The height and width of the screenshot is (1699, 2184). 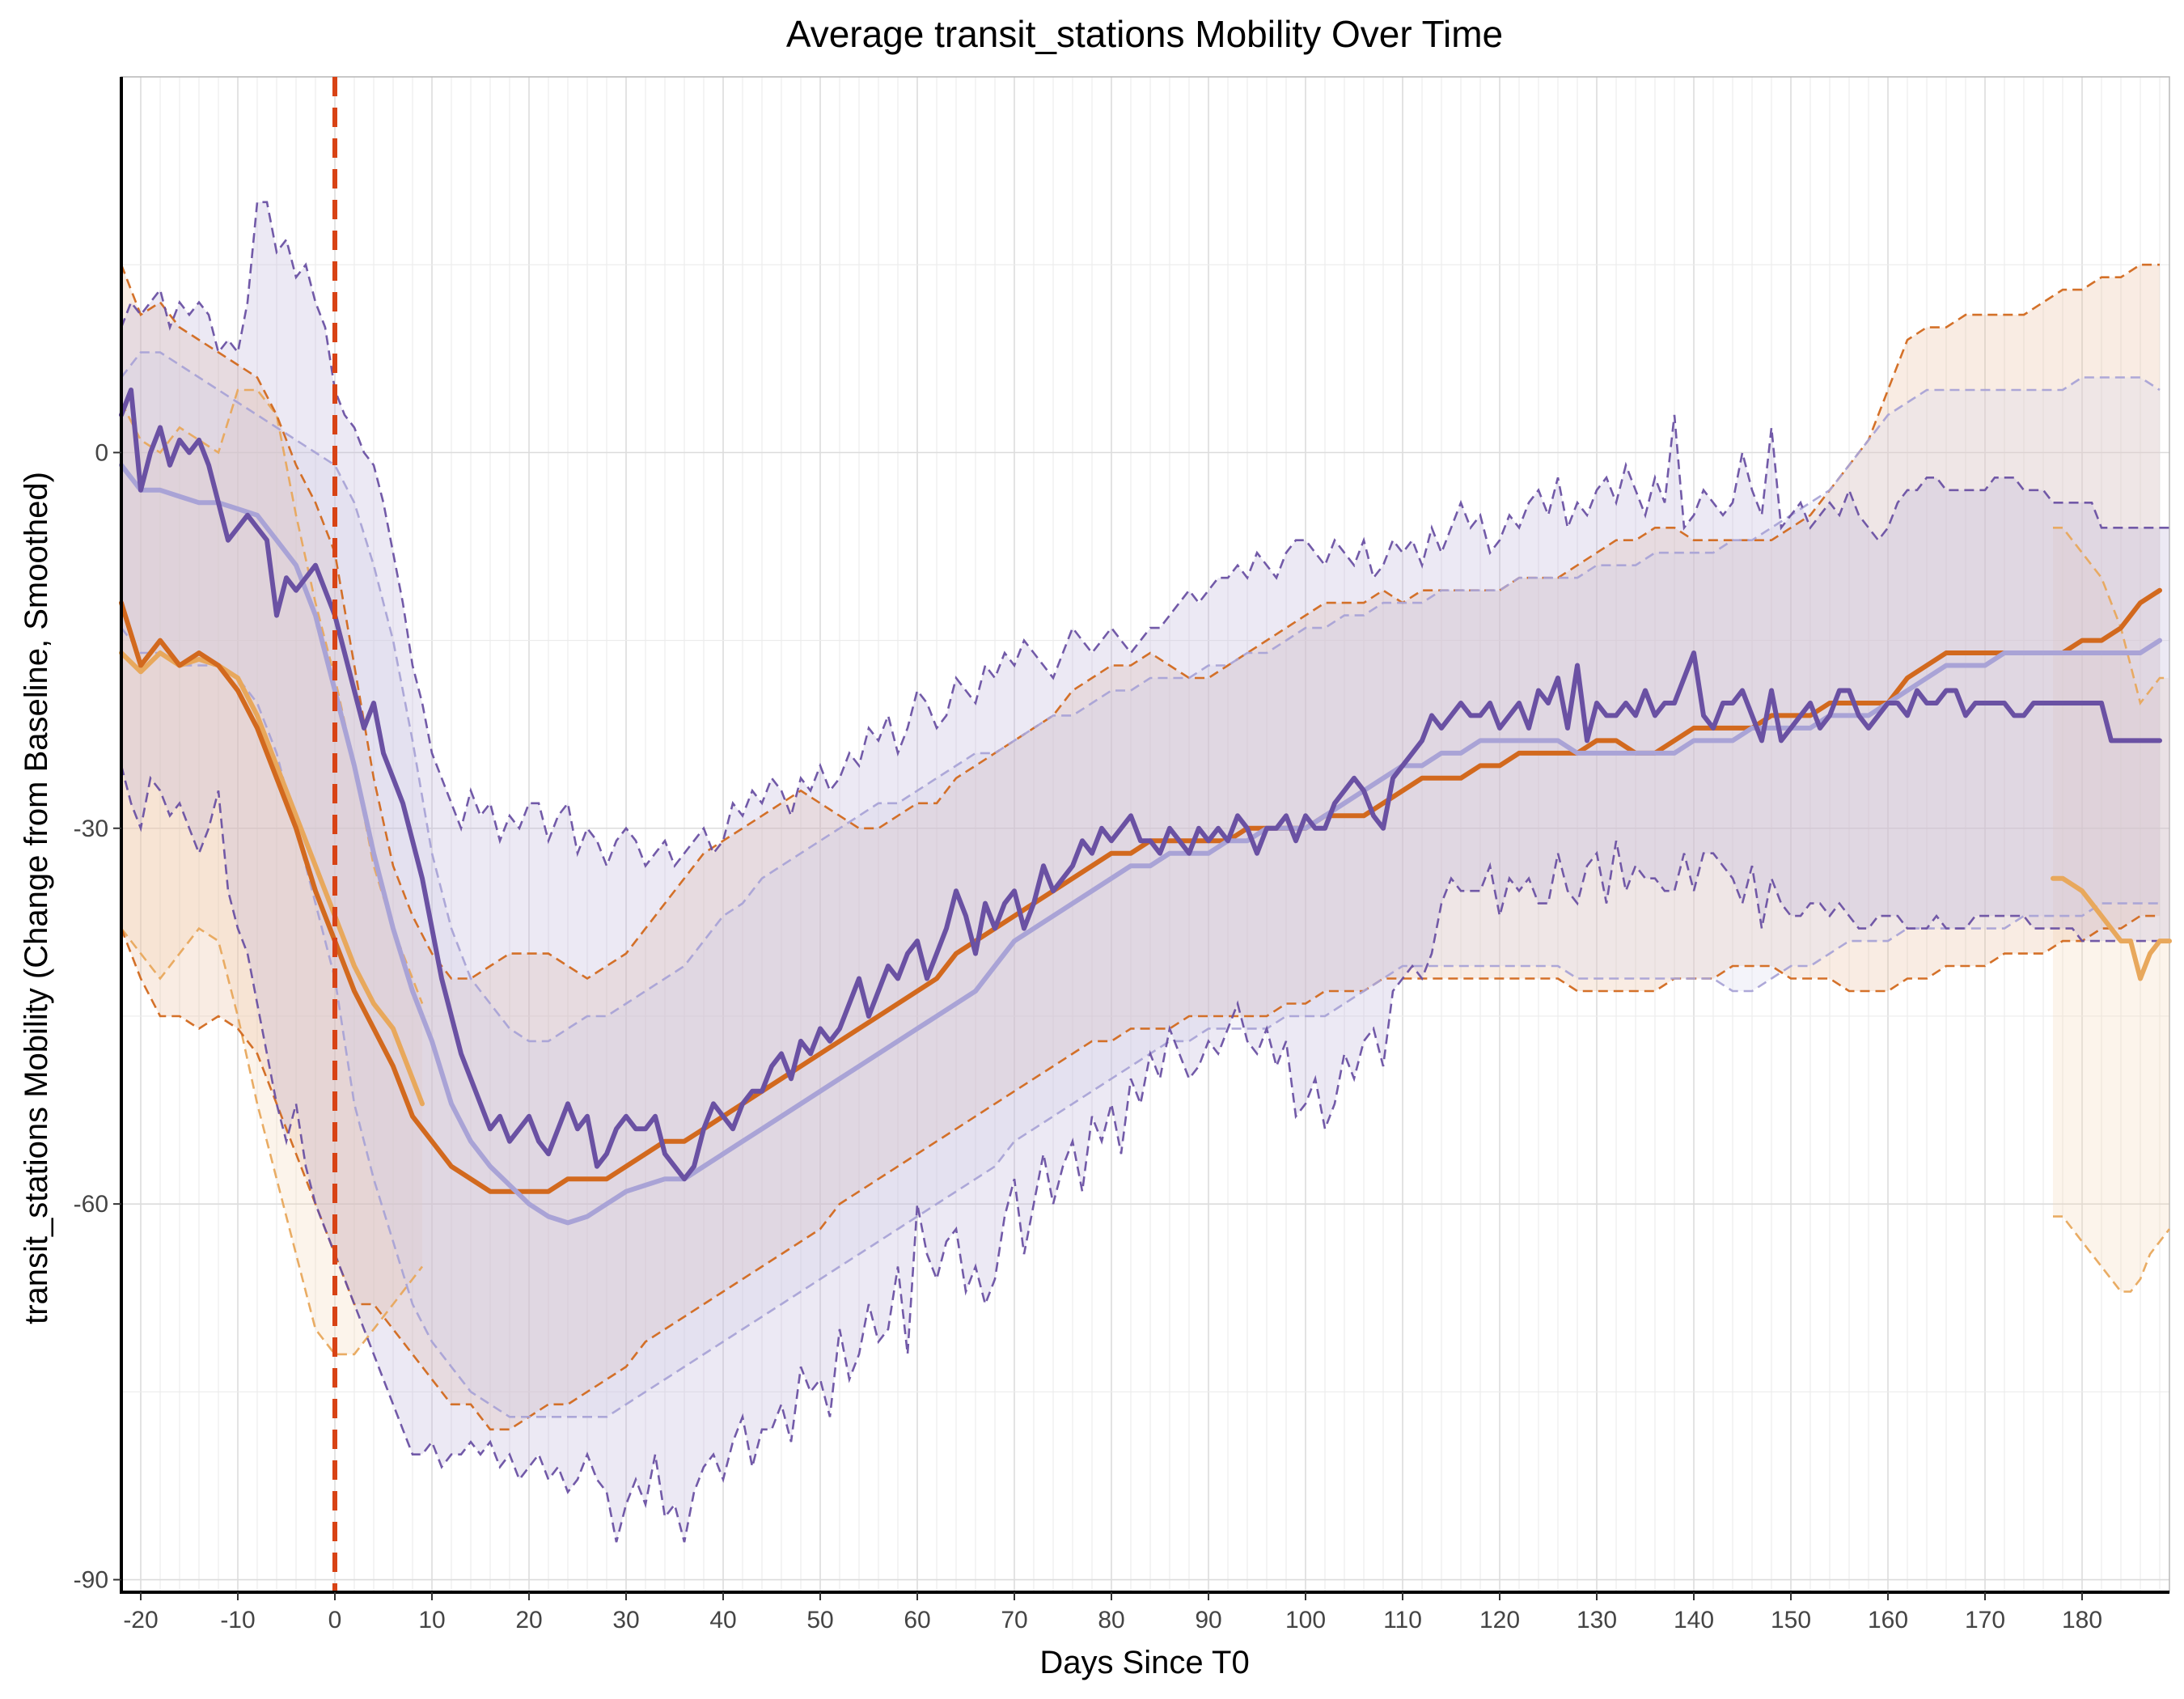 I want to click on x-tick-label: 0, so click(x=335, y=1620).